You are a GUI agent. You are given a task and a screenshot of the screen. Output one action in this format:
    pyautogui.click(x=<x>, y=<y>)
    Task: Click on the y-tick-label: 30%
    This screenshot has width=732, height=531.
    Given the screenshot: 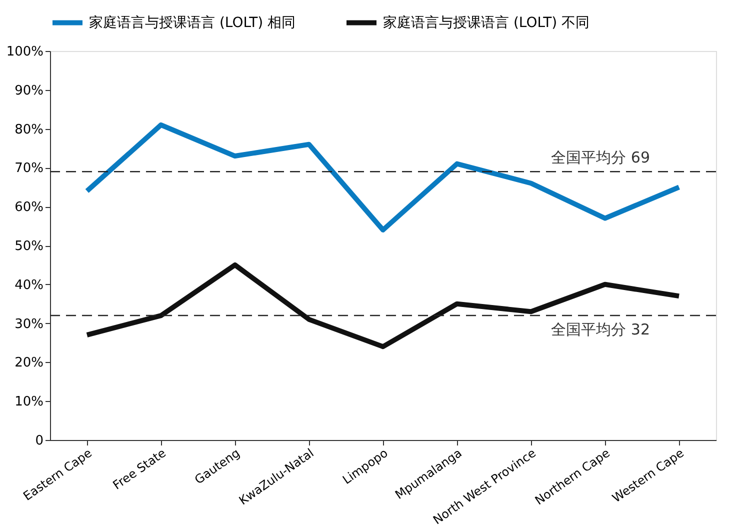 What is the action you would take?
    pyautogui.click(x=29, y=324)
    